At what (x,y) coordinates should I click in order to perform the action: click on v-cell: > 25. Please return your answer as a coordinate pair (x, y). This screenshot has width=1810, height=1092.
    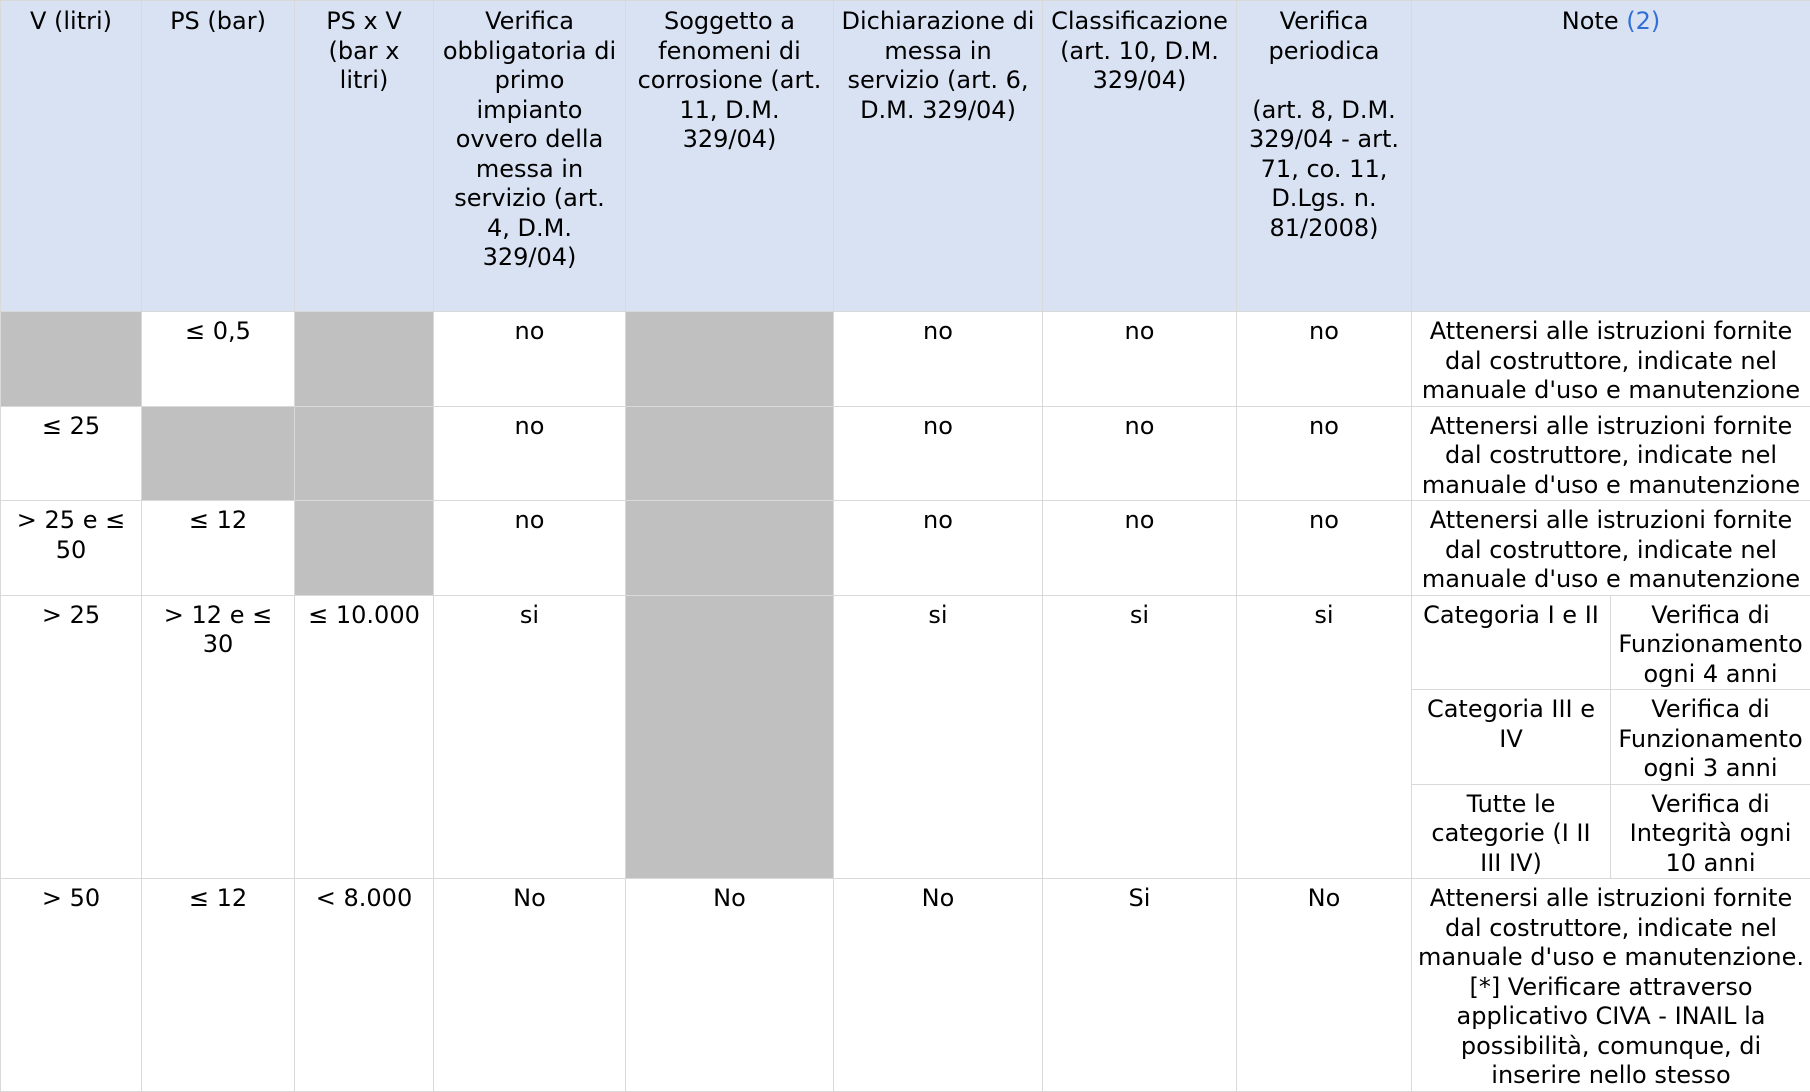
    Looking at the image, I should click on (71, 737).